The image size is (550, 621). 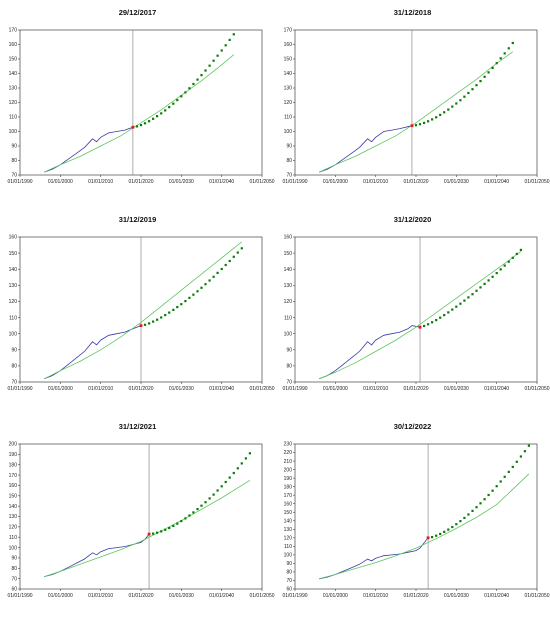 What do you see at coordinates (60, 596) in the screenshot?
I see `x-tick-label: 01/01/2000` at bounding box center [60, 596].